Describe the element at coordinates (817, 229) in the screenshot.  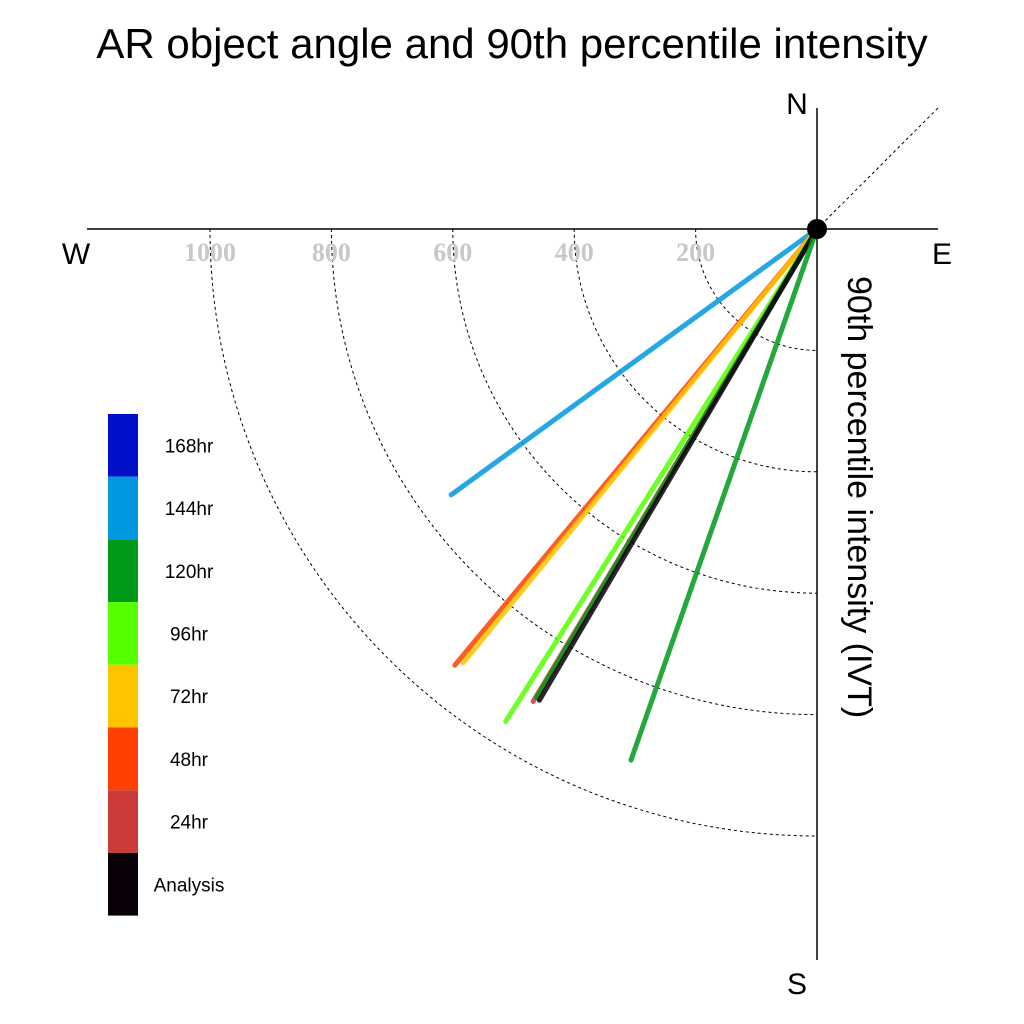
I see `origin-marker` at that location.